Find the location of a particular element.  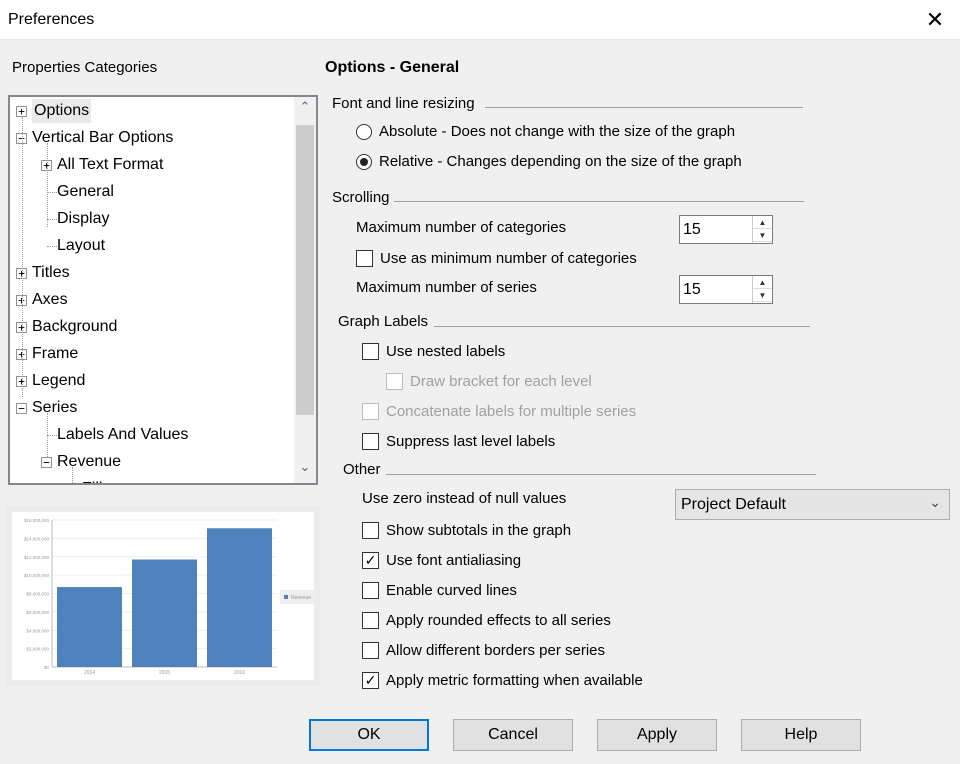

scrolling-section-label: Scrolling is located at coordinates (361, 197).